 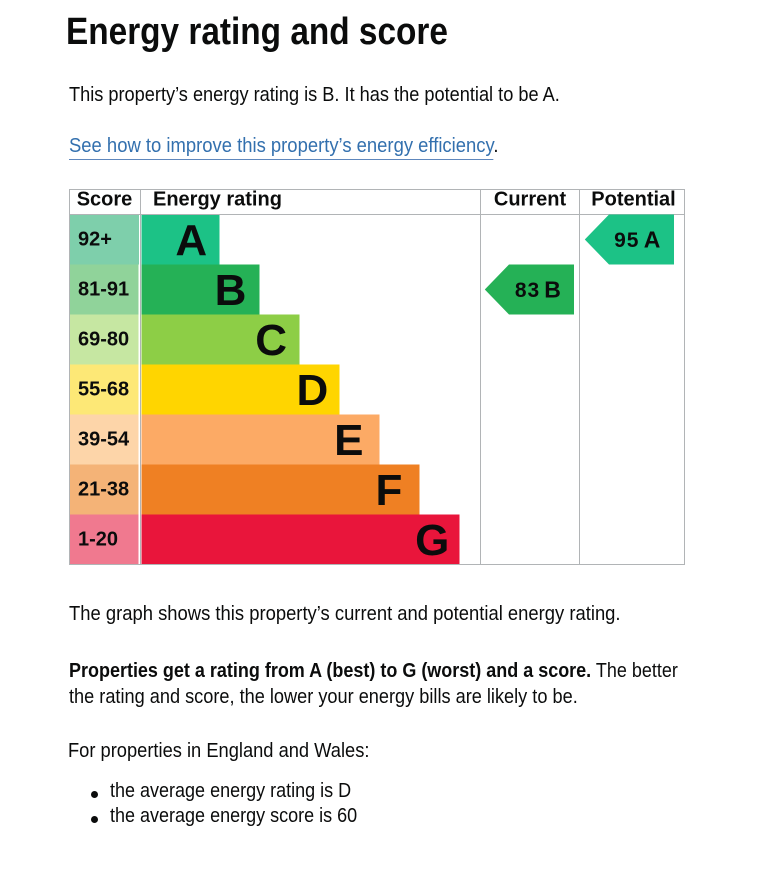 I want to click on svg-text: 69-80, so click(x=103, y=340).